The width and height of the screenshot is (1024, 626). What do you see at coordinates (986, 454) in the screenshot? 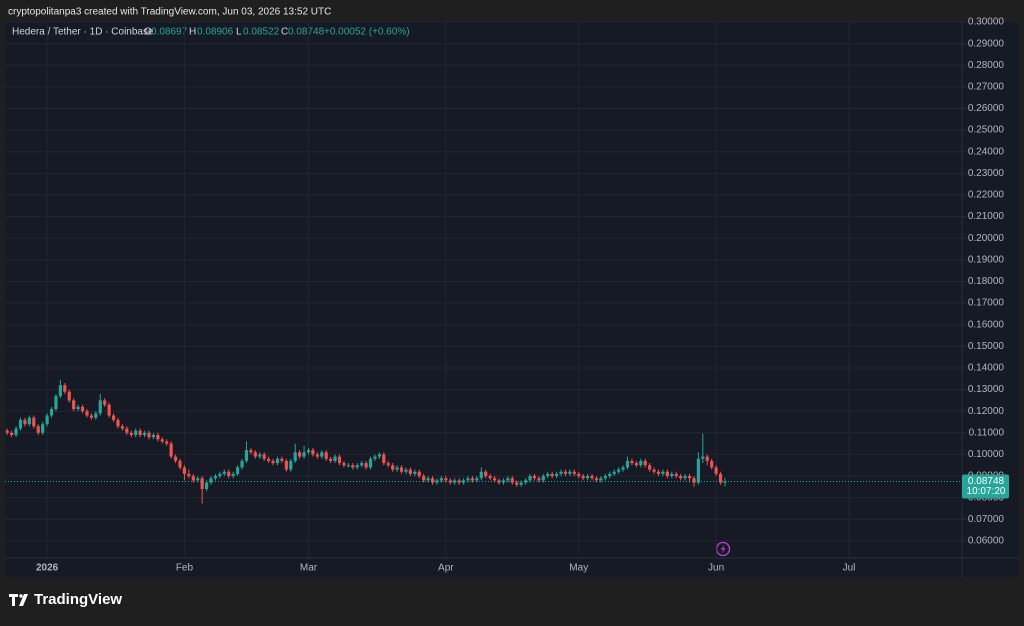
I see `y-tick-label: 0.10000` at bounding box center [986, 454].